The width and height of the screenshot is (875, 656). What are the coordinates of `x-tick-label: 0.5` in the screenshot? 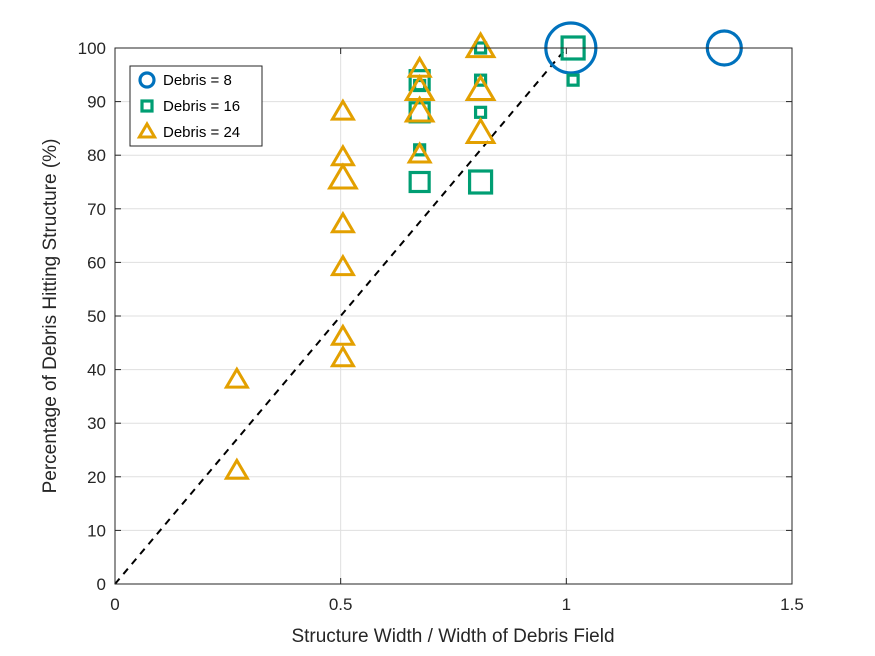 It's located at (341, 604).